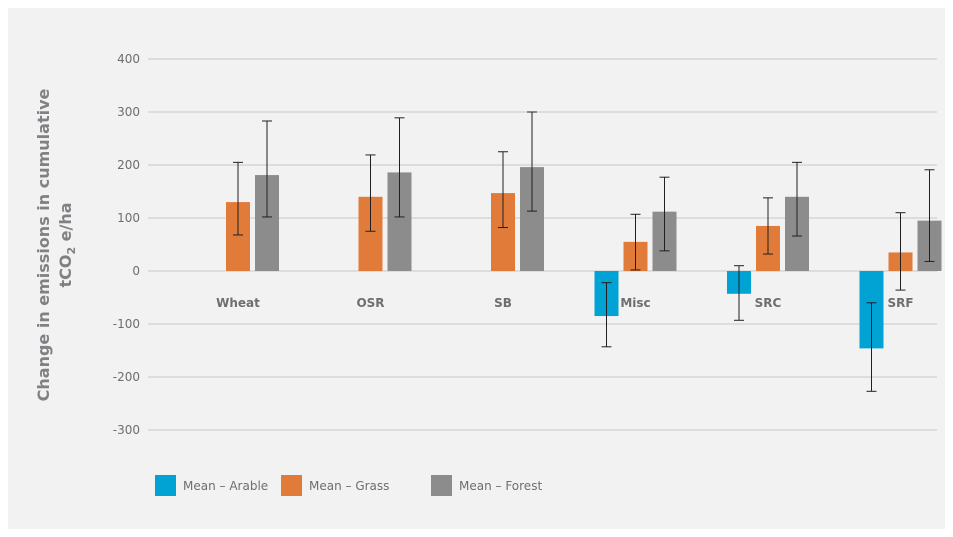 This screenshot has height=537, width=953. I want to click on y-tick-label: 400, so click(128, 59).